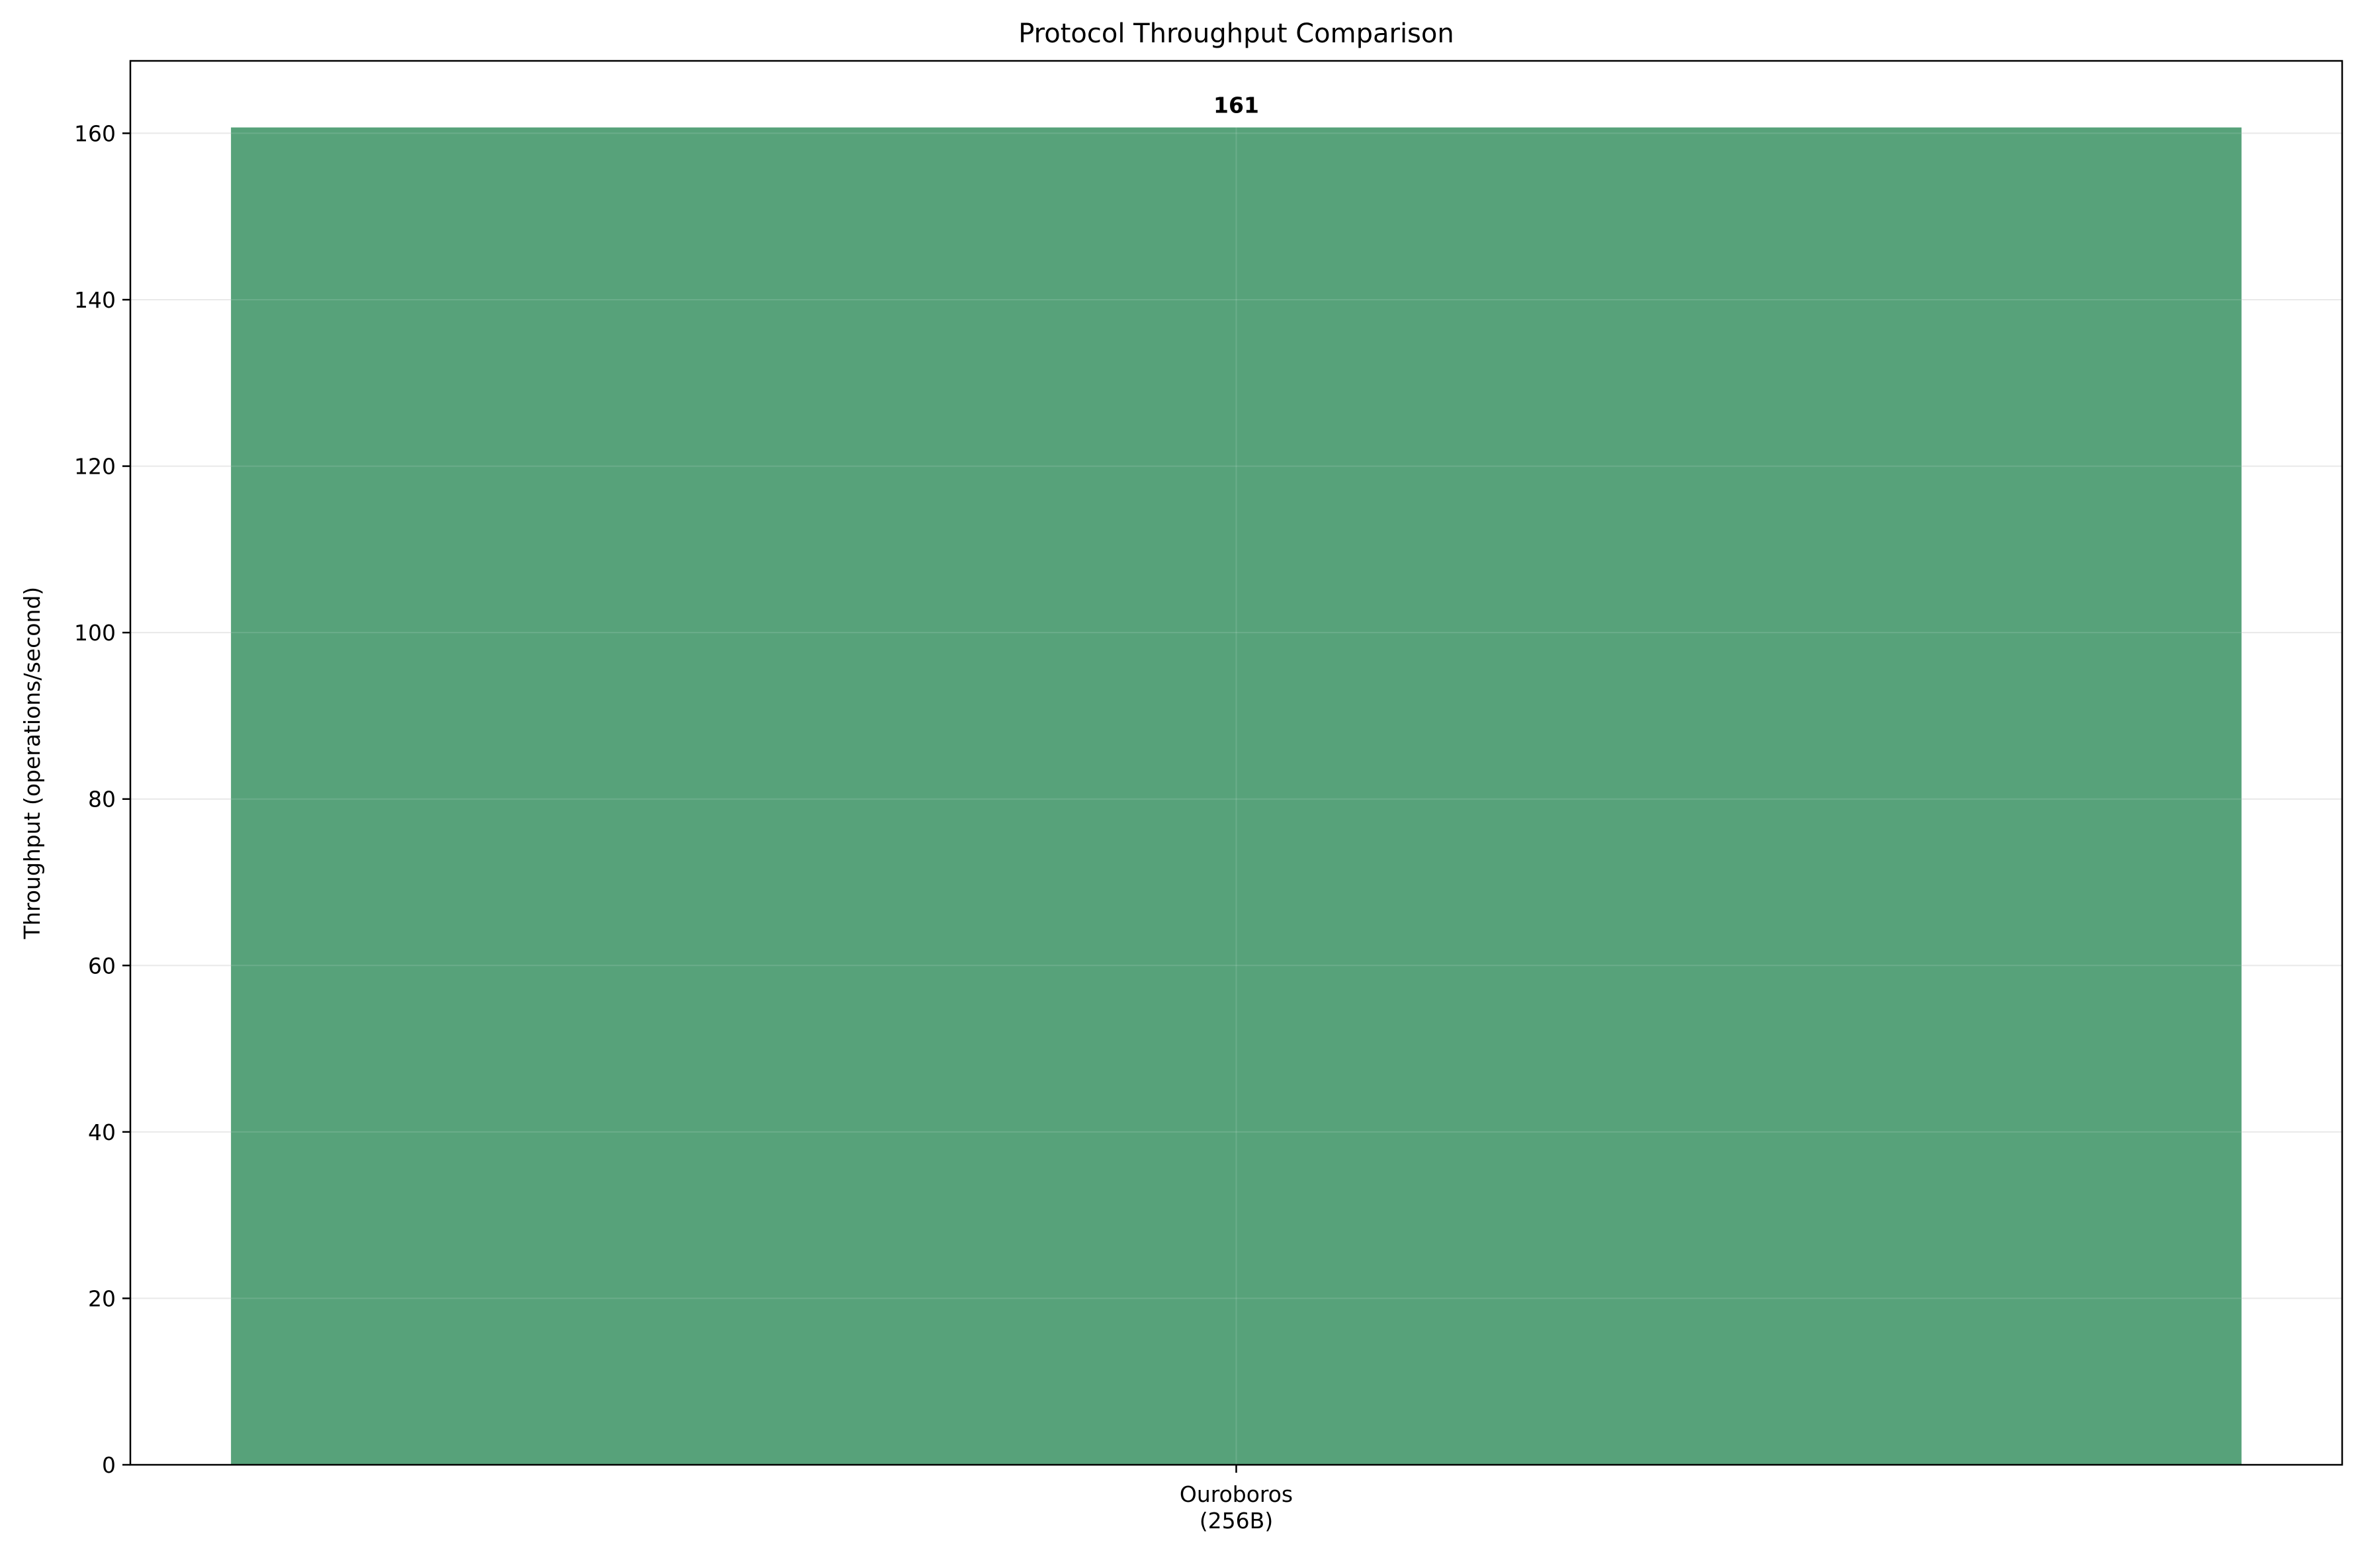  What do you see at coordinates (102, 800) in the screenshot?
I see `y-tick-label: 80` at bounding box center [102, 800].